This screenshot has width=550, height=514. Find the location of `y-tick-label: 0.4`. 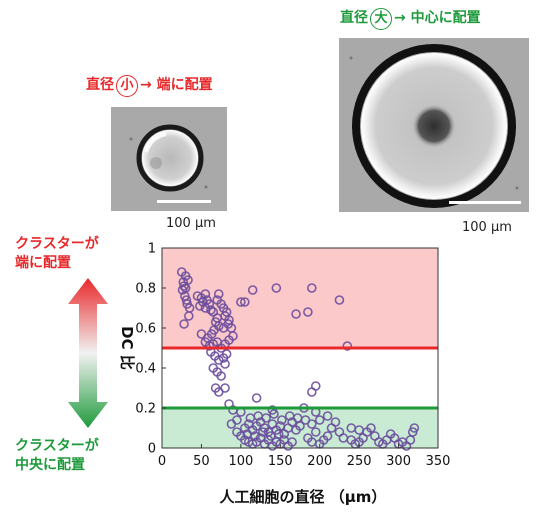

y-tick-label: 0.4 is located at coordinates (145, 369).